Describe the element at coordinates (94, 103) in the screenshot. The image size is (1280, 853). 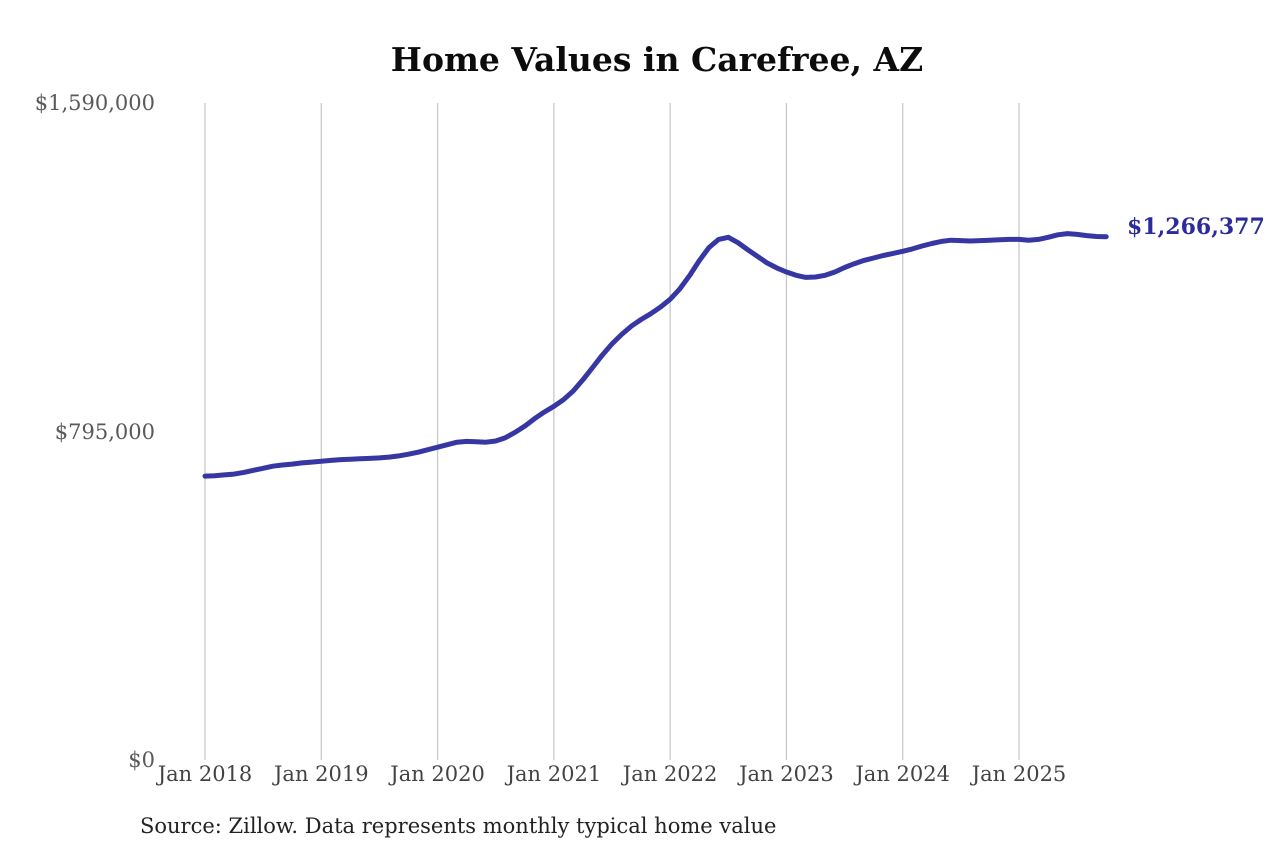
I see `y-tick-label-max: $1,590,000` at that location.